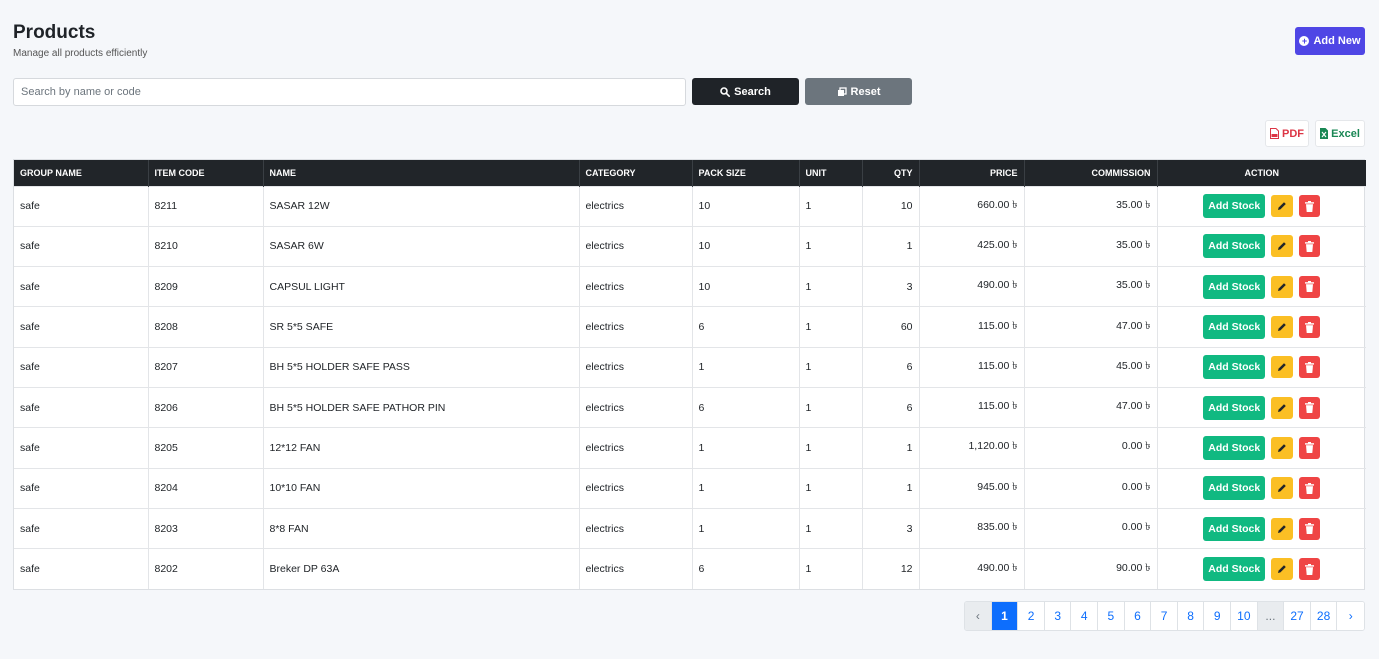  Describe the element at coordinates (1138, 616) in the screenshot. I see `pagination-page: 6` at that location.